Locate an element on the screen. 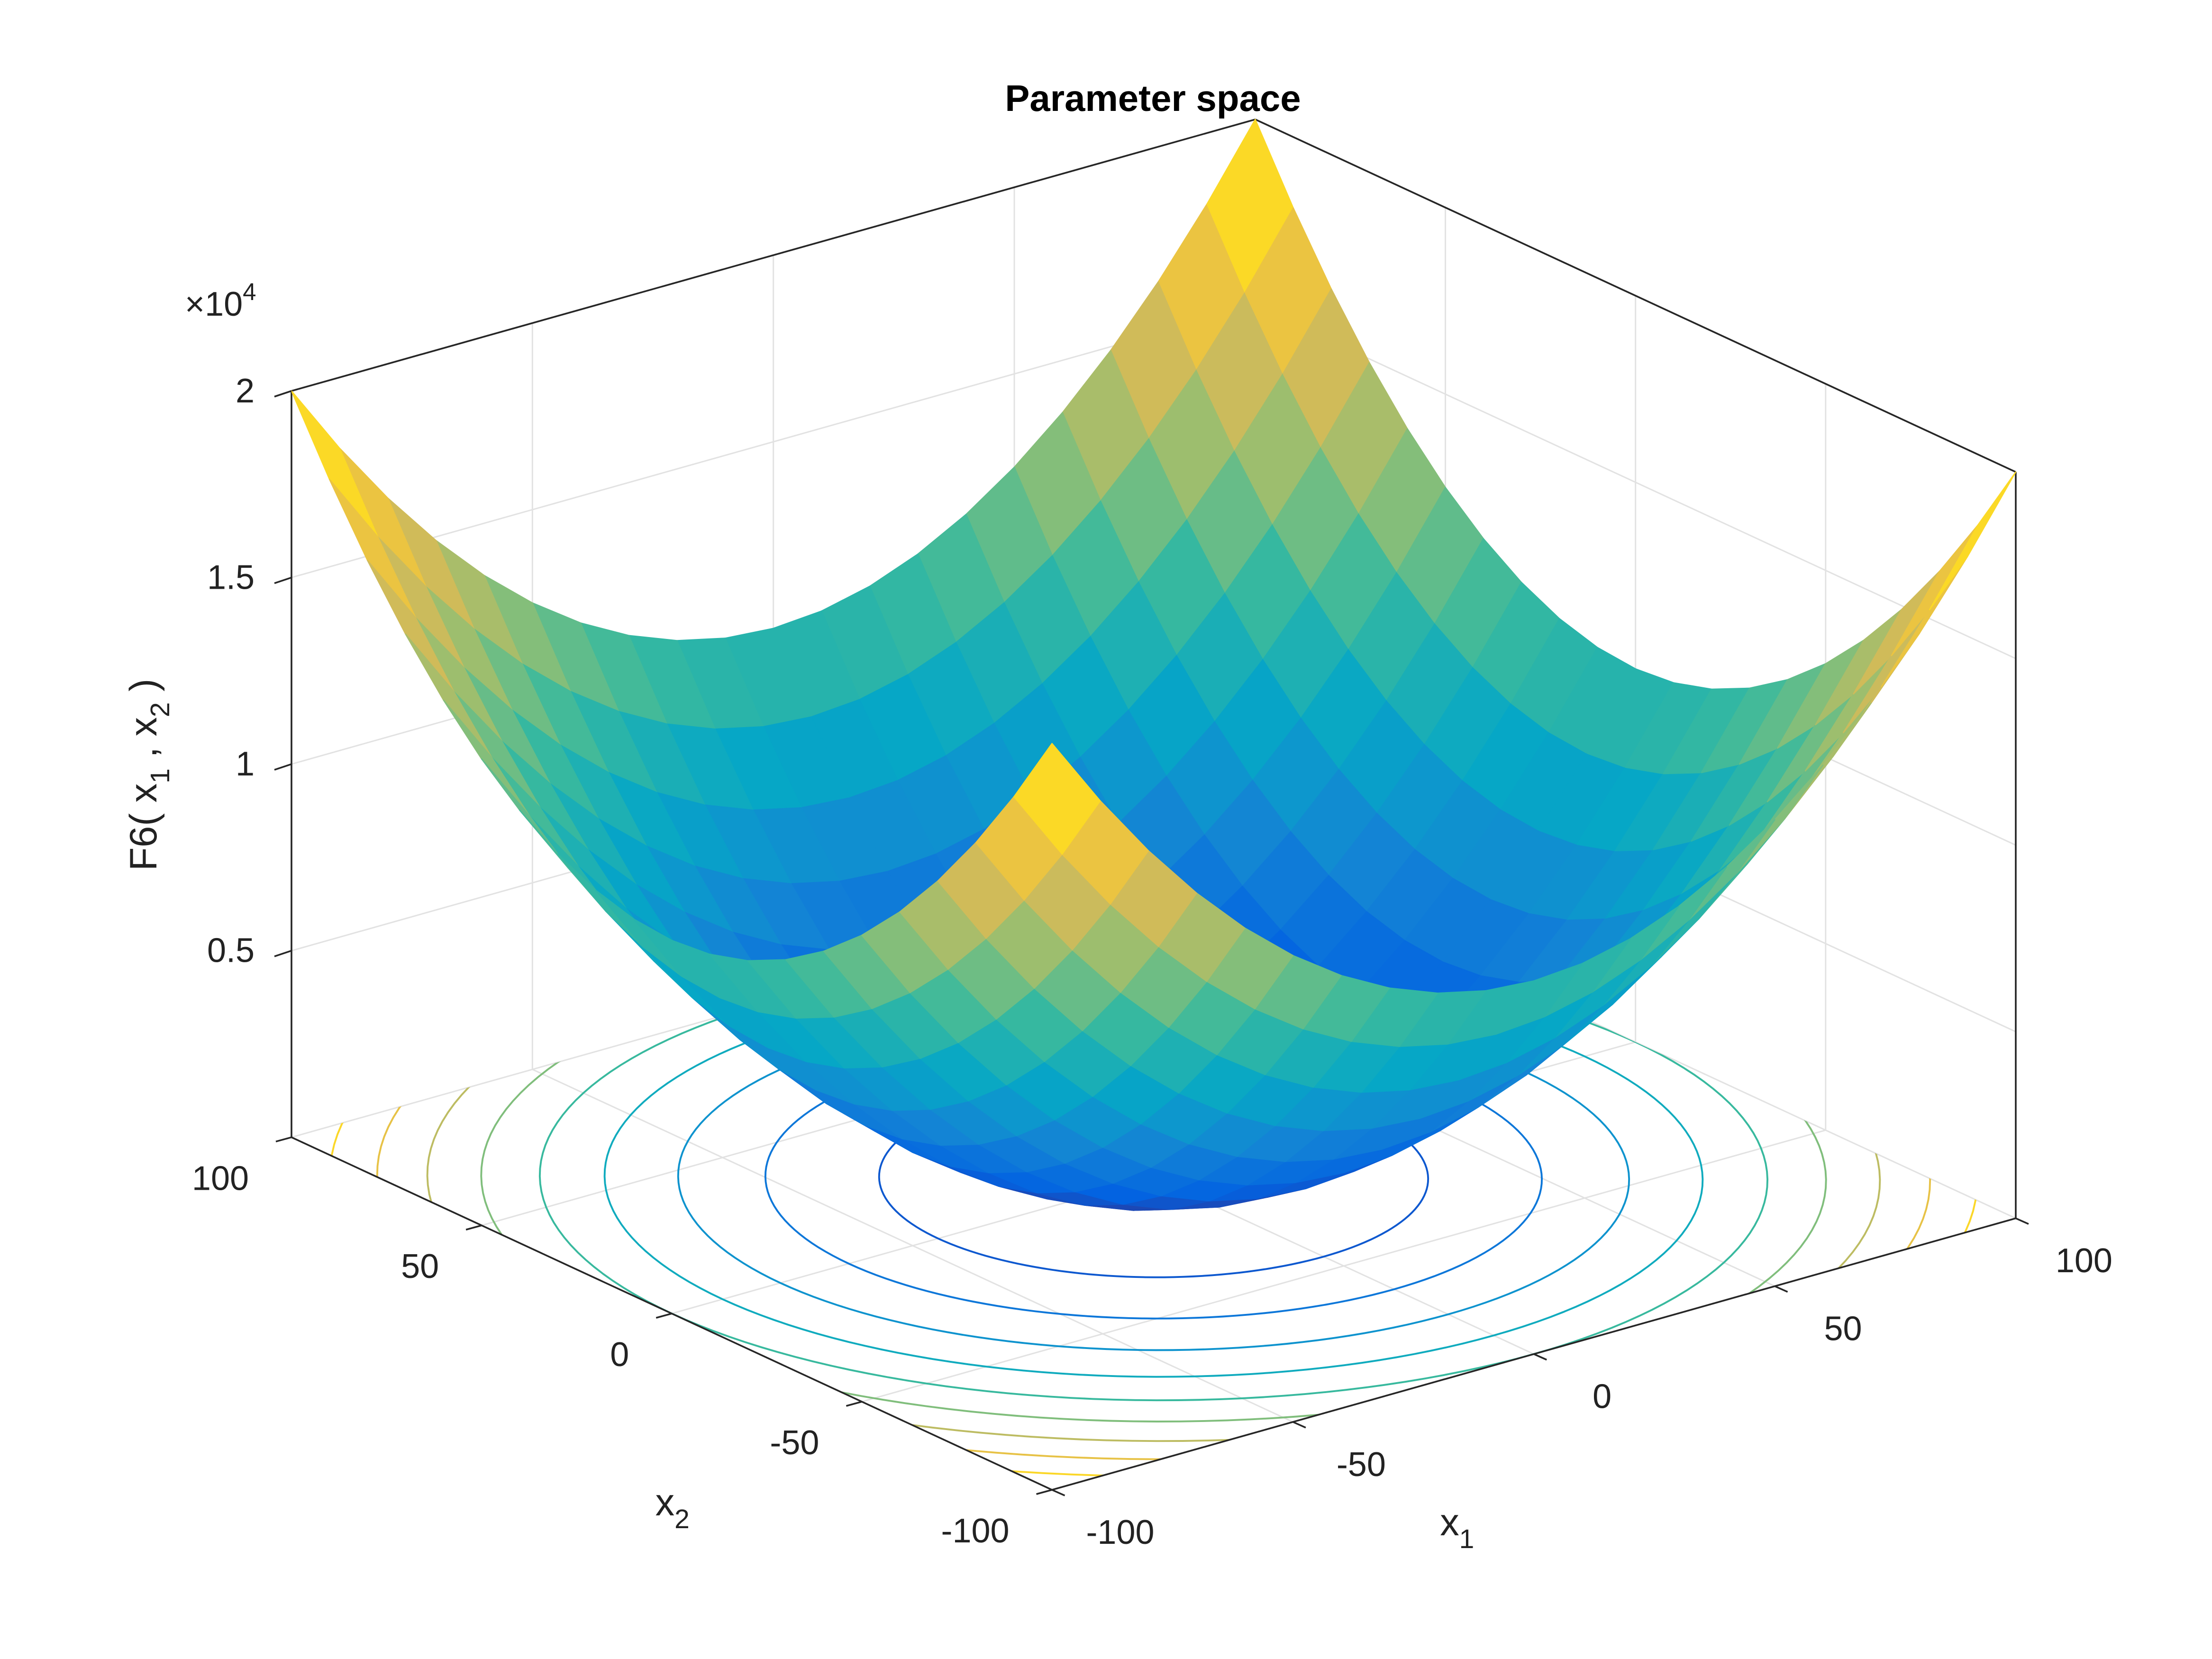  x-tick-label: 0 is located at coordinates (1602, 1397).